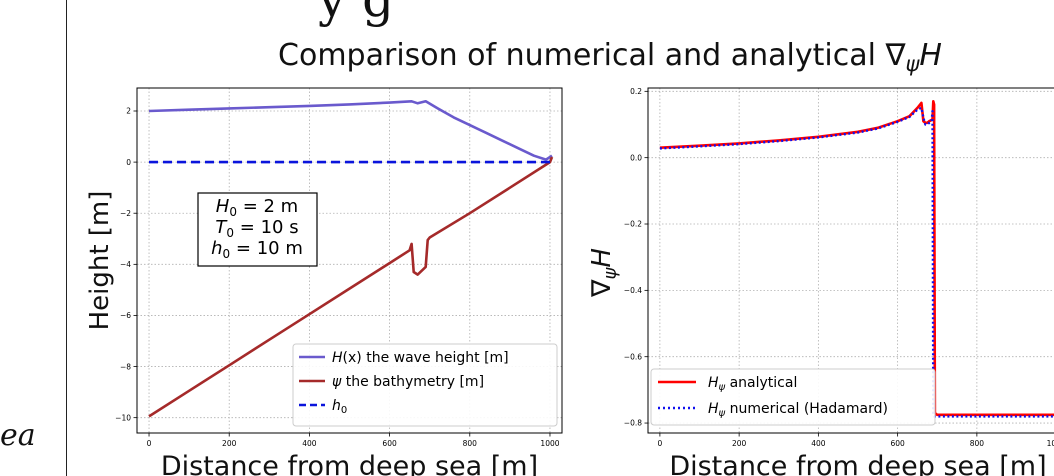 The width and height of the screenshot is (1054, 476). What do you see at coordinates (339, 407) in the screenshot?
I see `legend-label-2: h0` at bounding box center [339, 407].